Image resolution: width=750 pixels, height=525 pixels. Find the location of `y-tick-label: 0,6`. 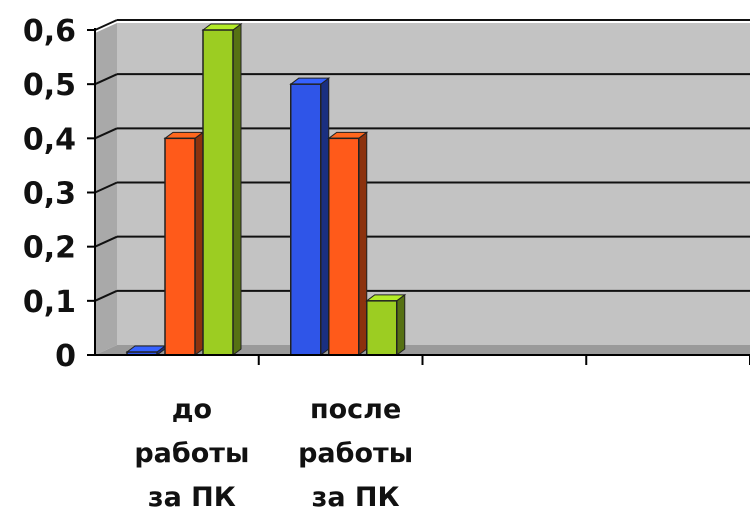

y-tick-label: 0,6 is located at coordinates (49, 31).